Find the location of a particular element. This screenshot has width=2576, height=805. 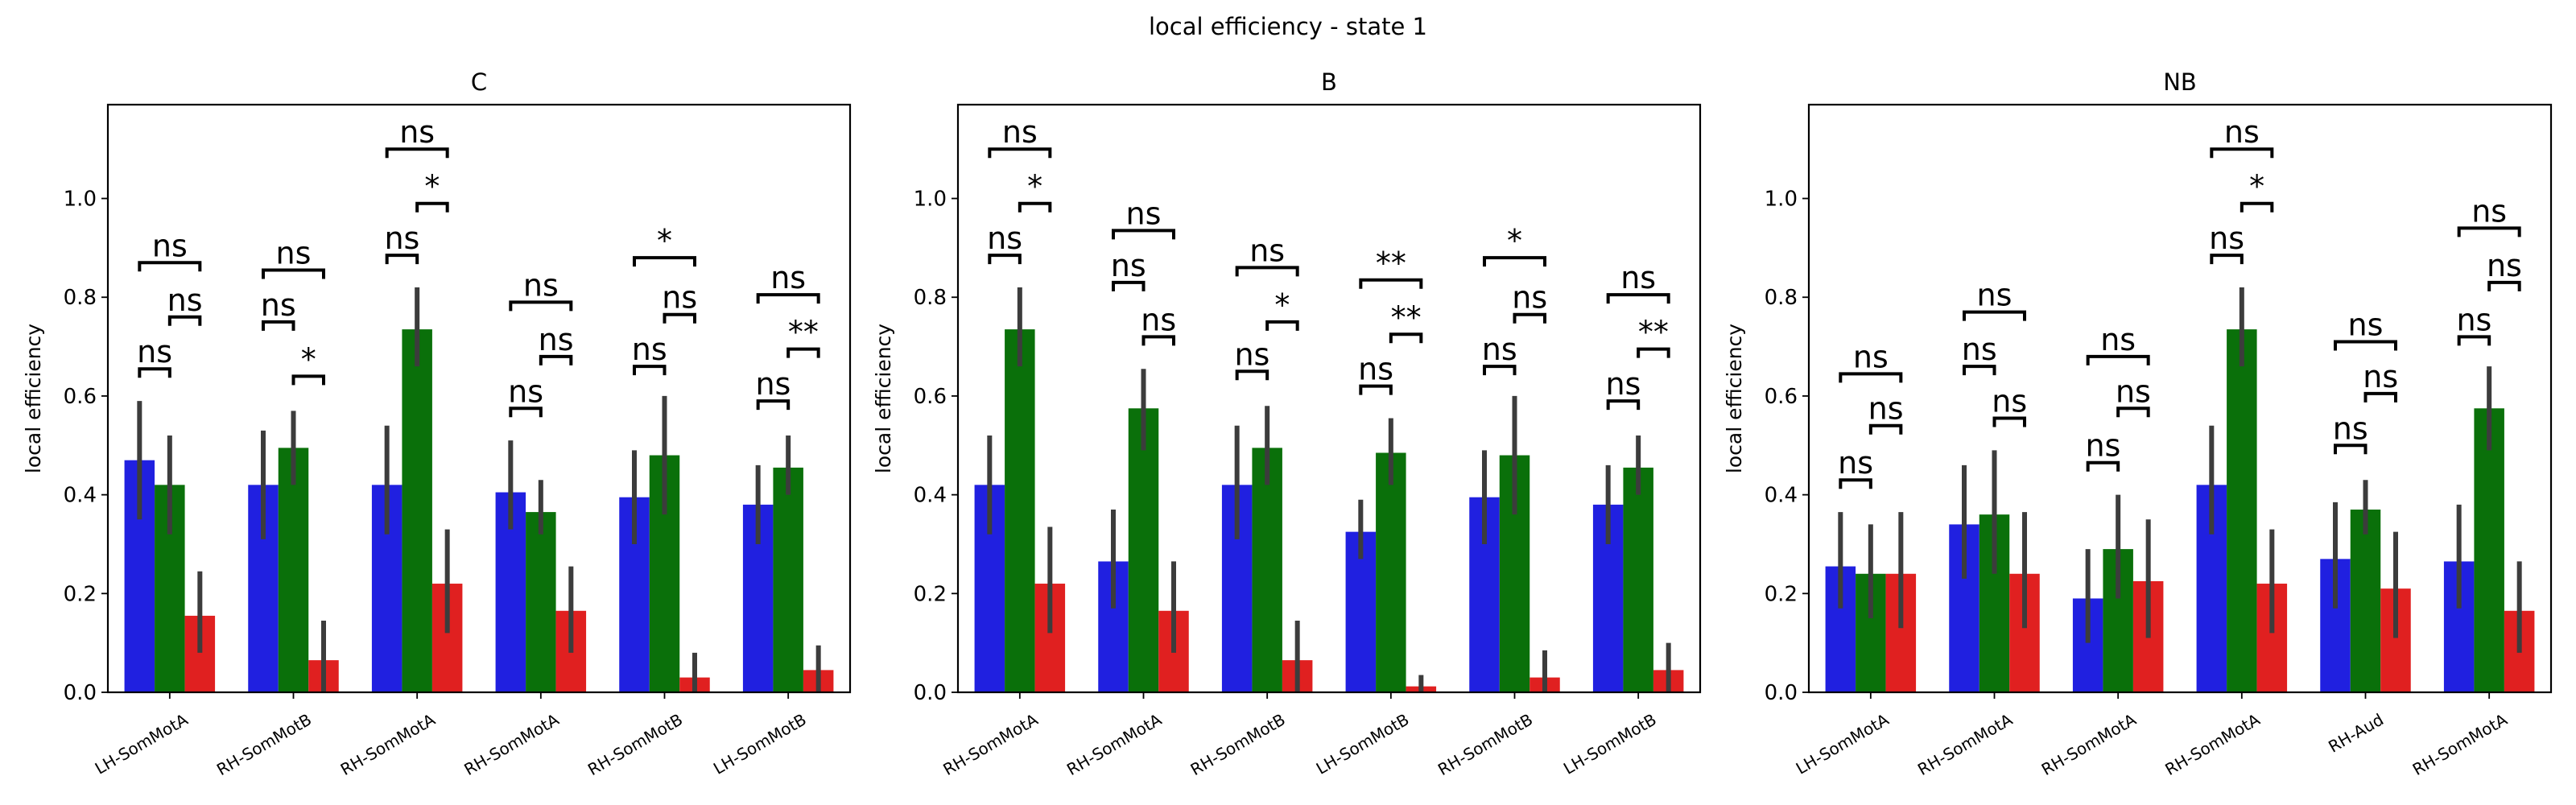

panel-title: C is located at coordinates (479, 82).